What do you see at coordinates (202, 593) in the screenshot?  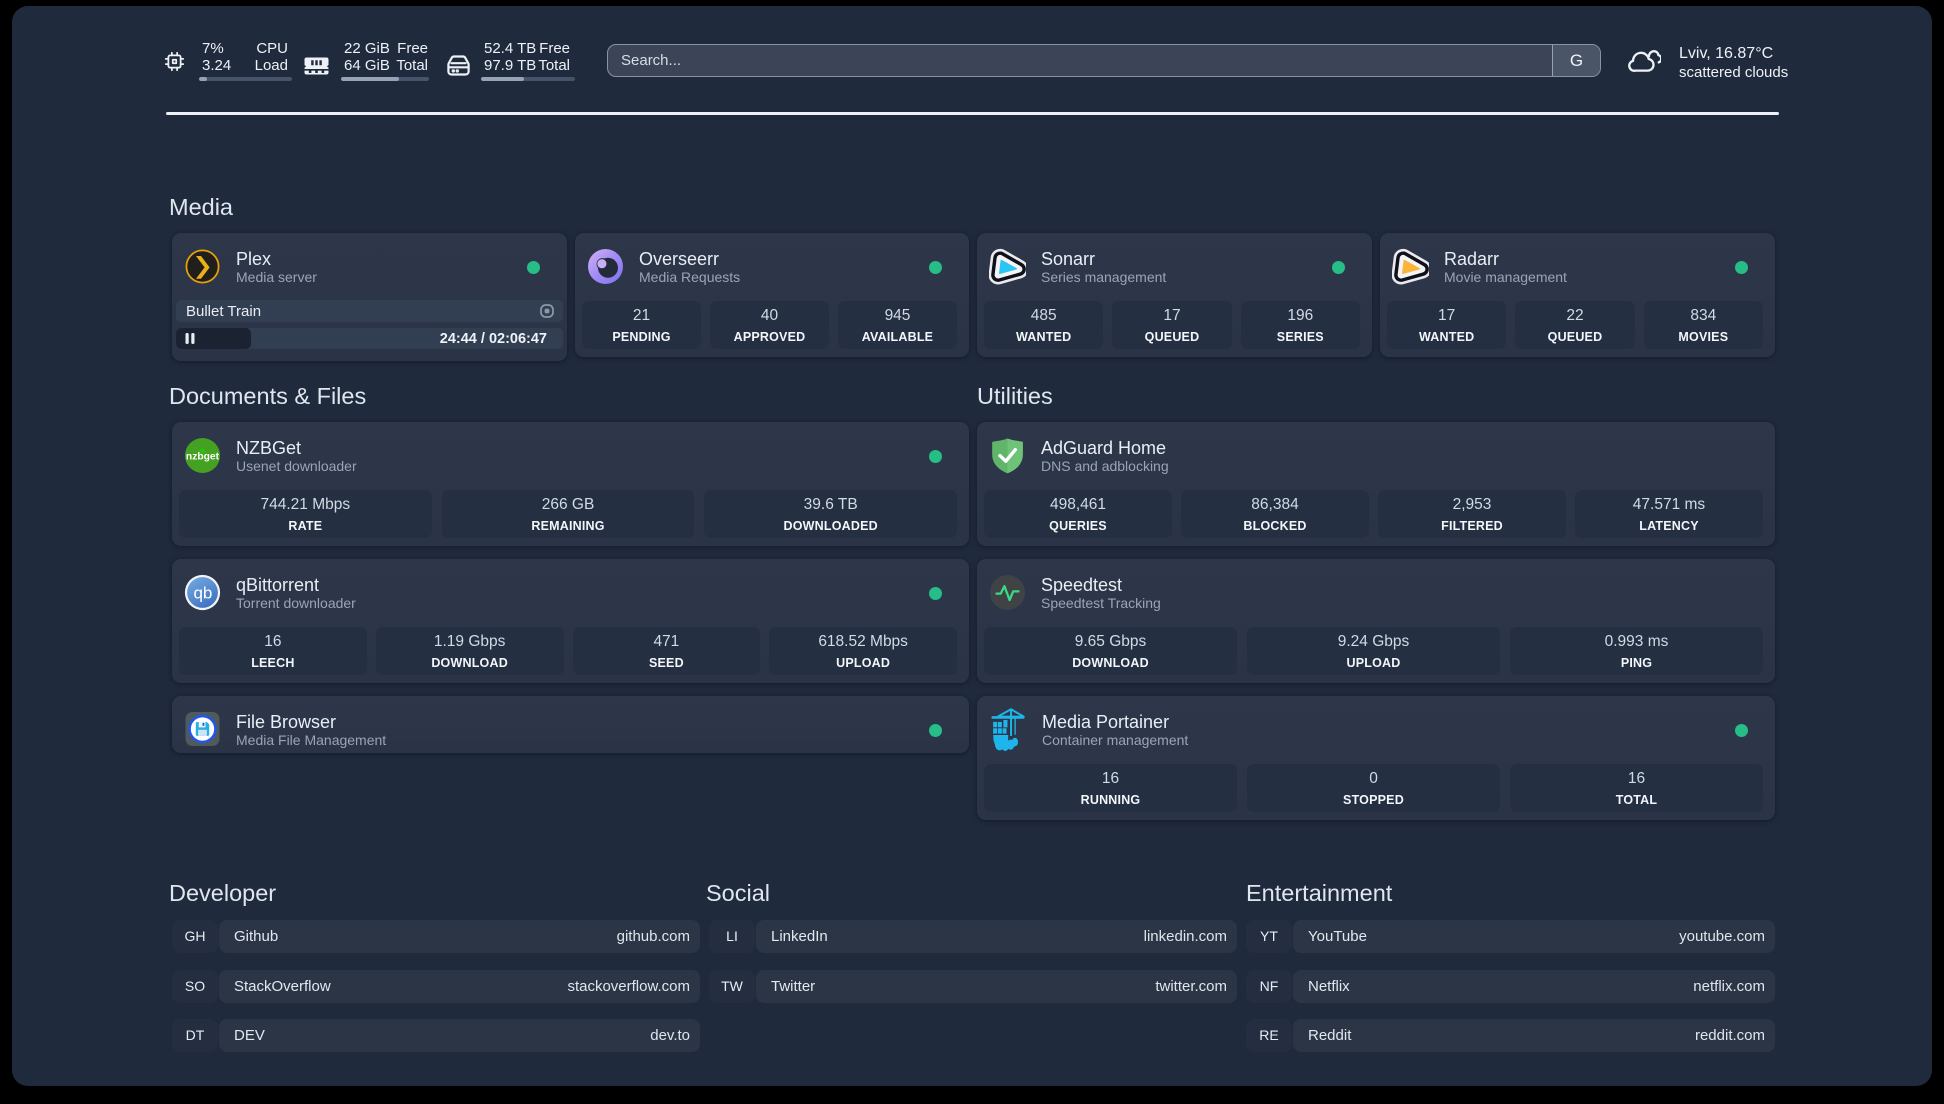 I see `svg-text: qb` at bounding box center [202, 593].